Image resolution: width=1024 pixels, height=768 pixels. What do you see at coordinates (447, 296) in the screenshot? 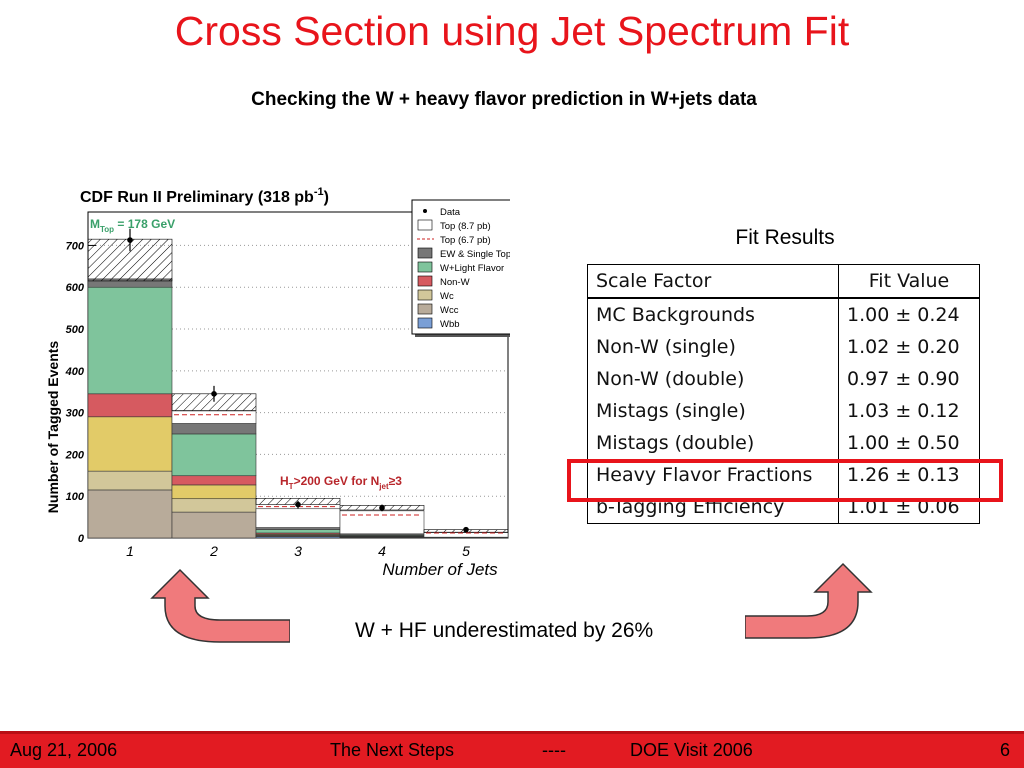
I see `legend-label: Wc` at bounding box center [447, 296].